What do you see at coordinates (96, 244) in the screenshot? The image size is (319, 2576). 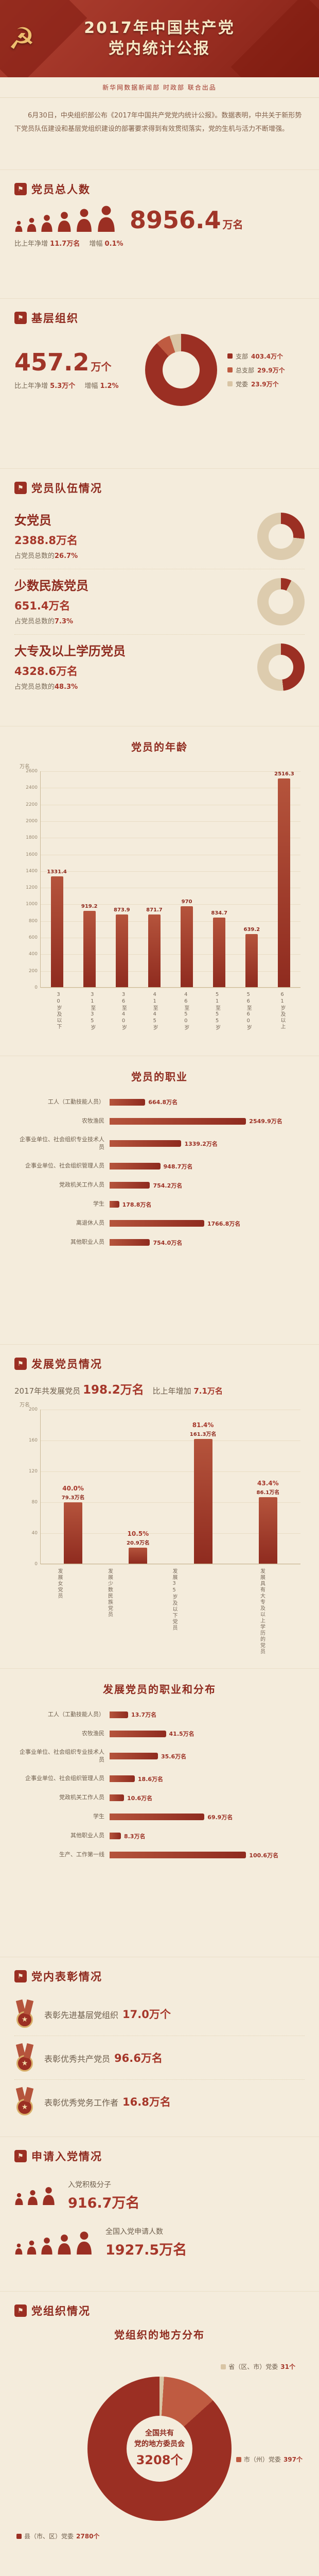 I see `note-text: 增幅` at bounding box center [96, 244].